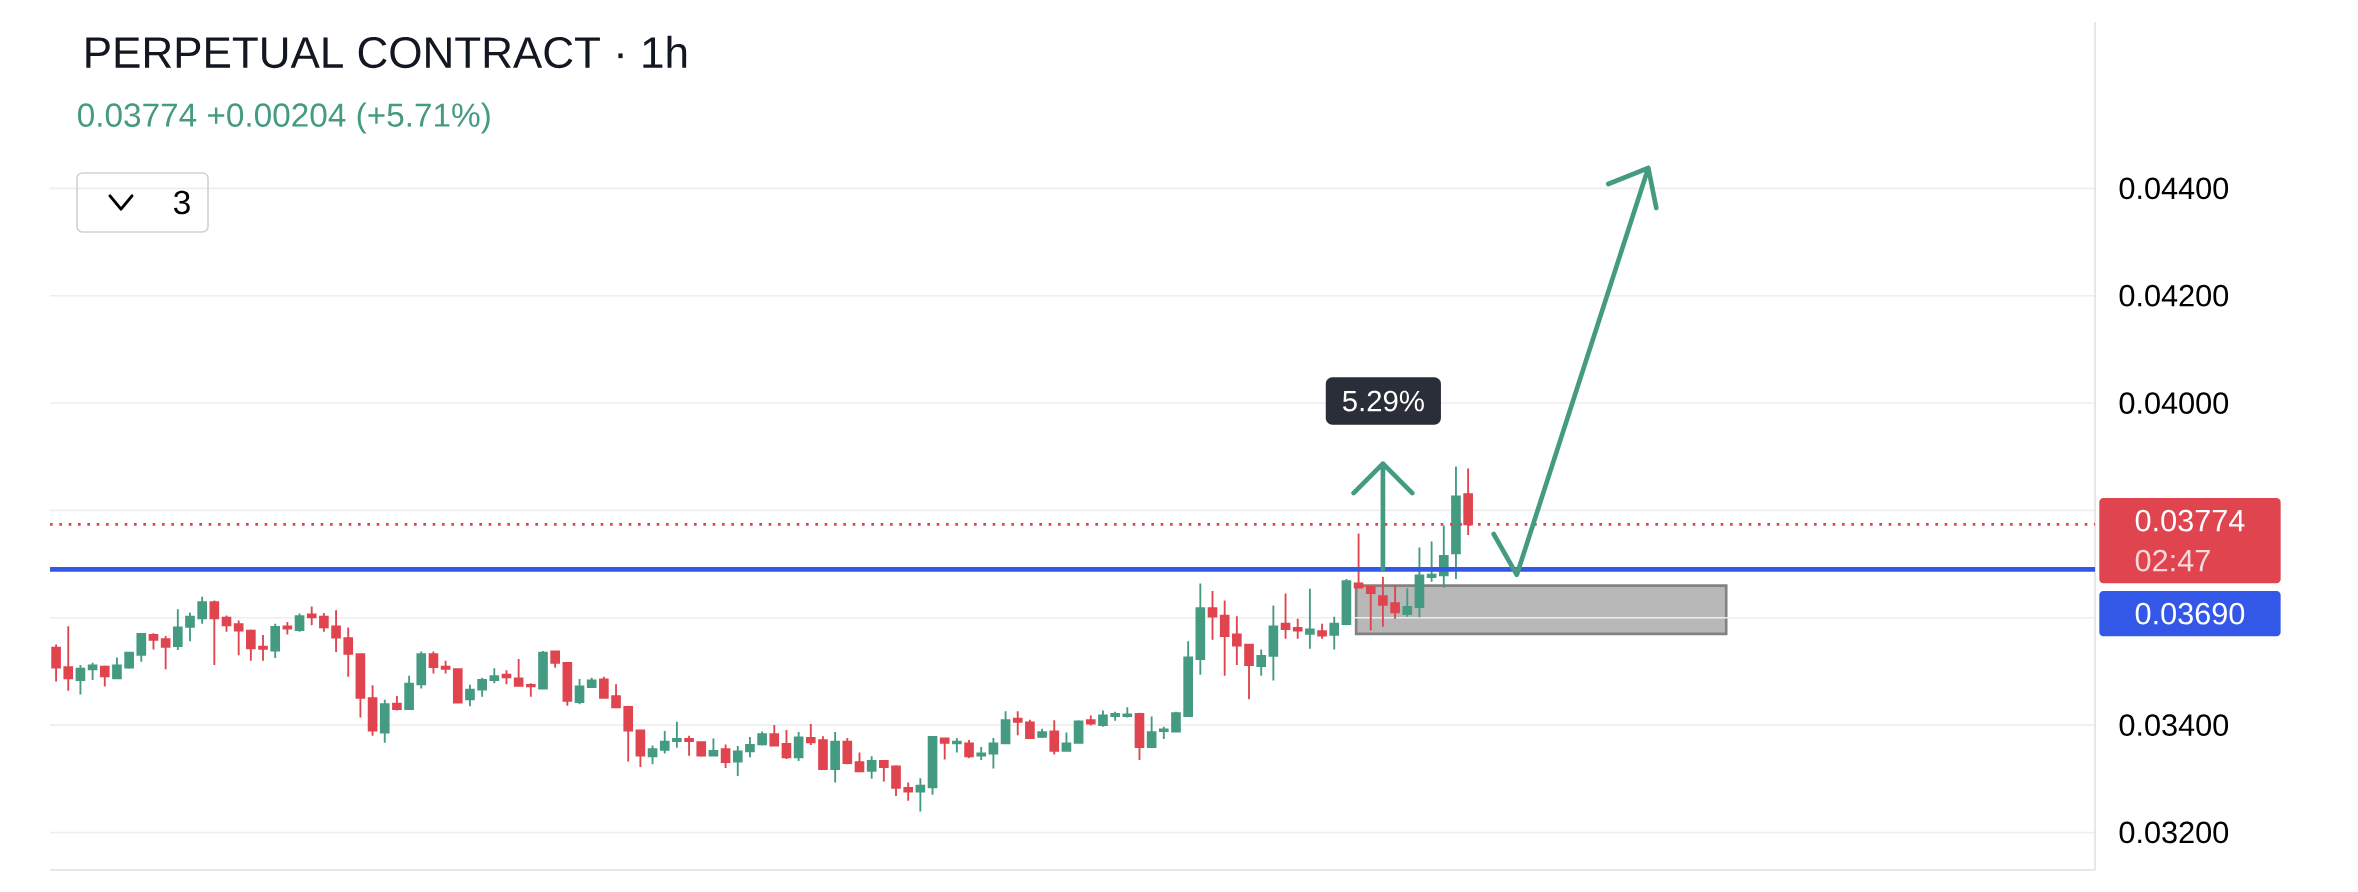 The image size is (2358, 892). What do you see at coordinates (284, 118) in the screenshot?
I see `text: 0.03774 +0.00204 (+5.71%)` at bounding box center [284, 118].